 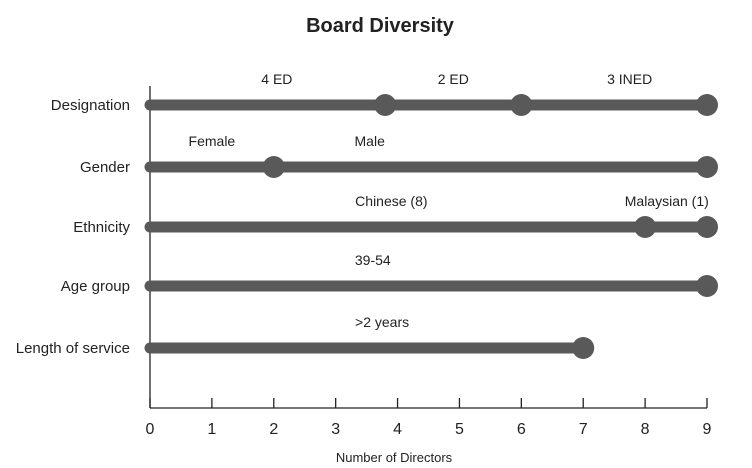 What do you see at coordinates (273, 429) in the screenshot?
I see `x-tick-label-2: 2` at bounding box center [273, 429].